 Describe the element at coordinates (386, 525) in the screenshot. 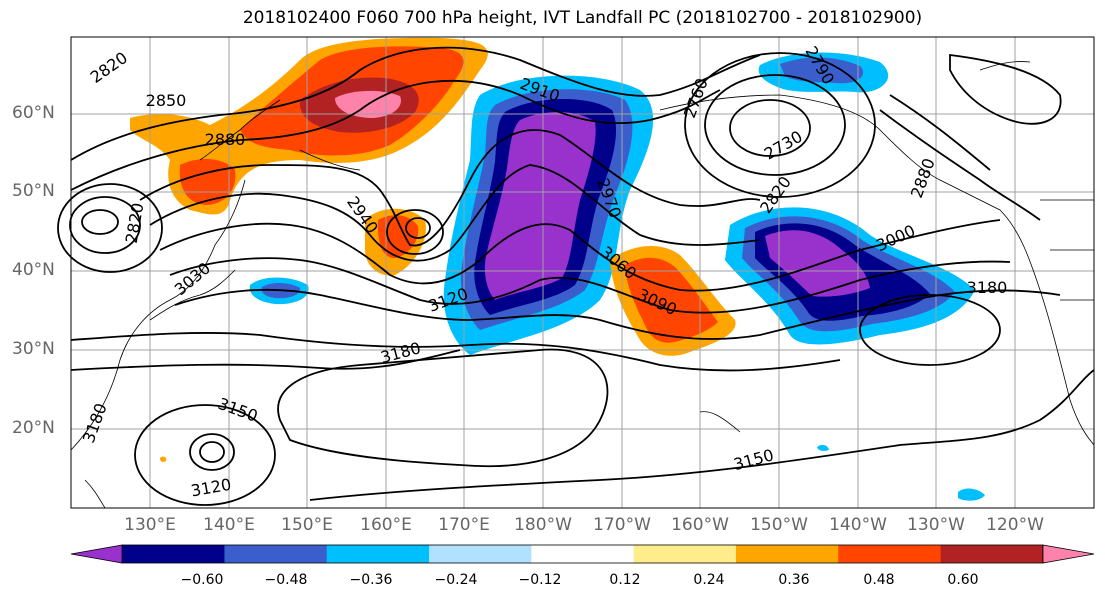

I see `lon-label: 160°E` at that location.